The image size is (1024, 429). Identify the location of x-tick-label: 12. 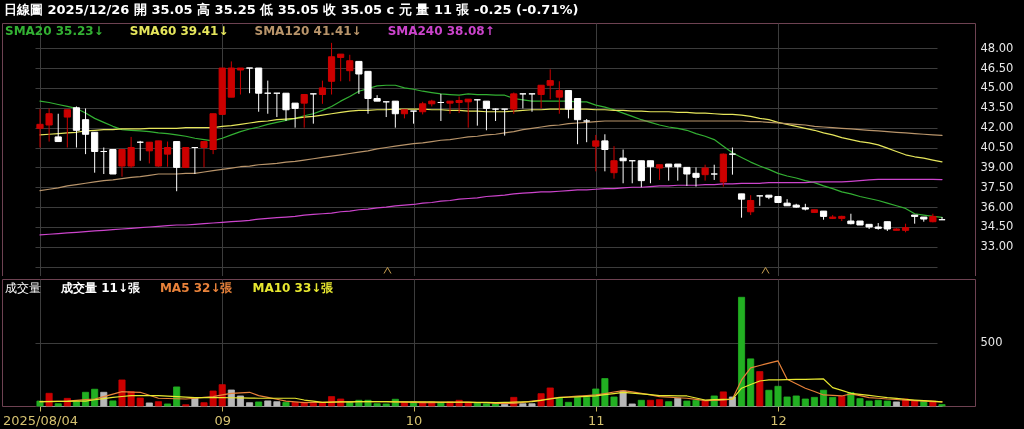
(778, 420).